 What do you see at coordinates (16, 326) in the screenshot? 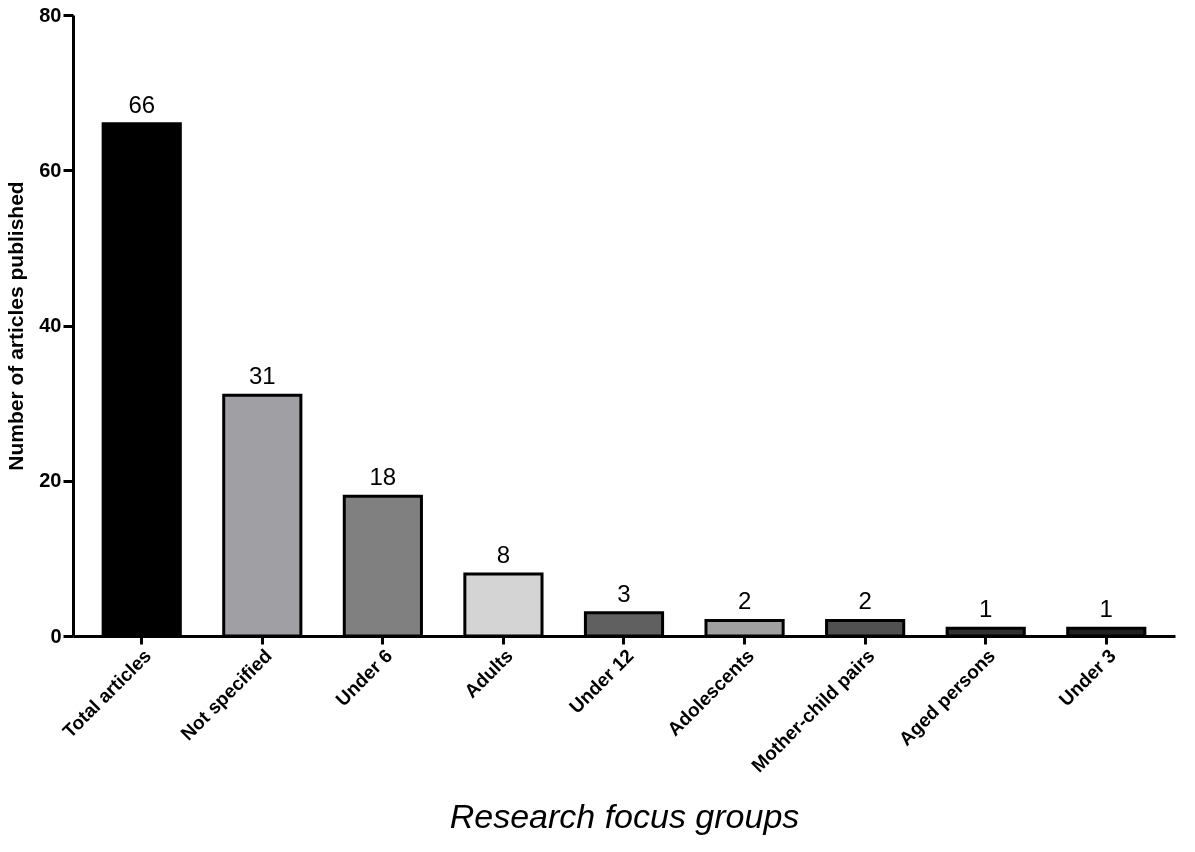
I see `y-axis-title: Number of articles published` at bounding box center [16, 326].